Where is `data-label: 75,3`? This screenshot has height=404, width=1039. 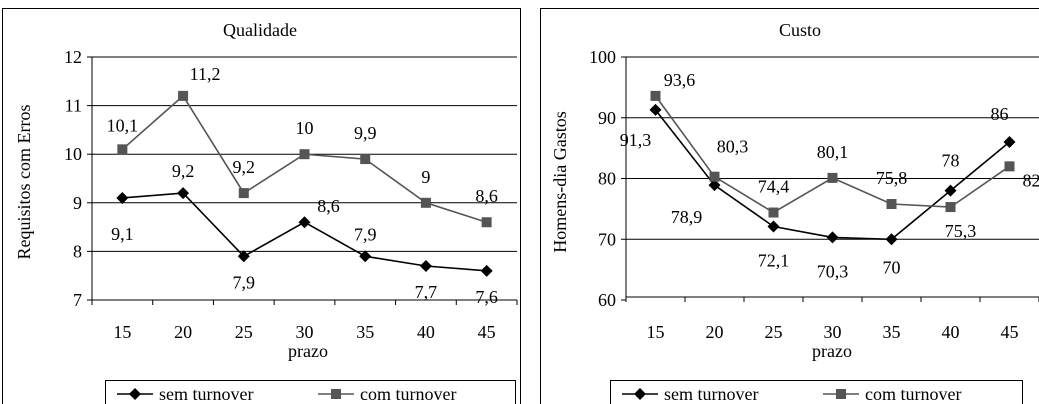 data-label: 75,3 is located at coordinates (961, 231).